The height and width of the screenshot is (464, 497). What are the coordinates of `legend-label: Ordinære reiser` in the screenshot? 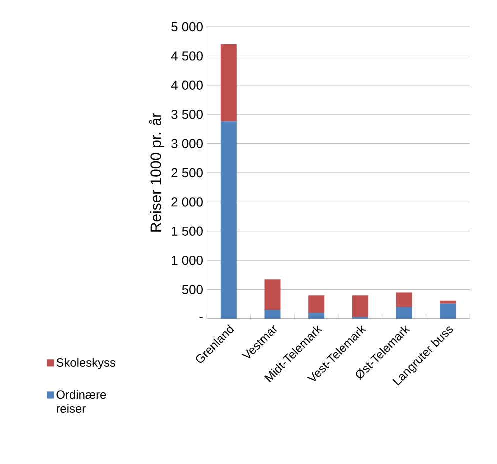 It's located at (81, 402).